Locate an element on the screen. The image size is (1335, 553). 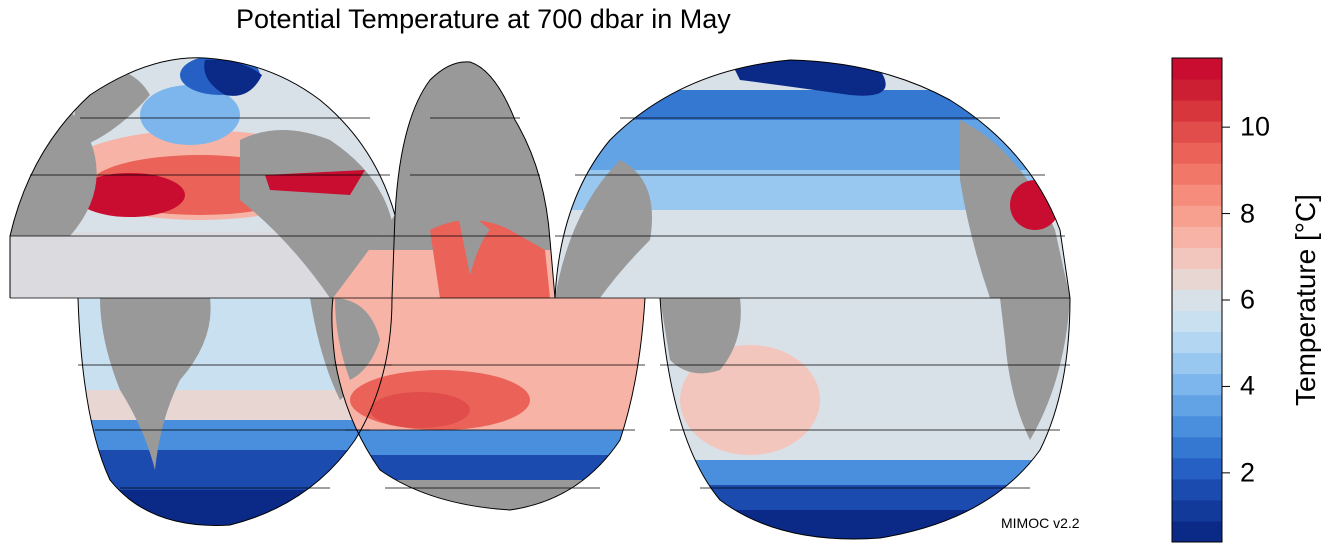
colorbar-tick-label: 2 is located at coordinates (1248, 472).